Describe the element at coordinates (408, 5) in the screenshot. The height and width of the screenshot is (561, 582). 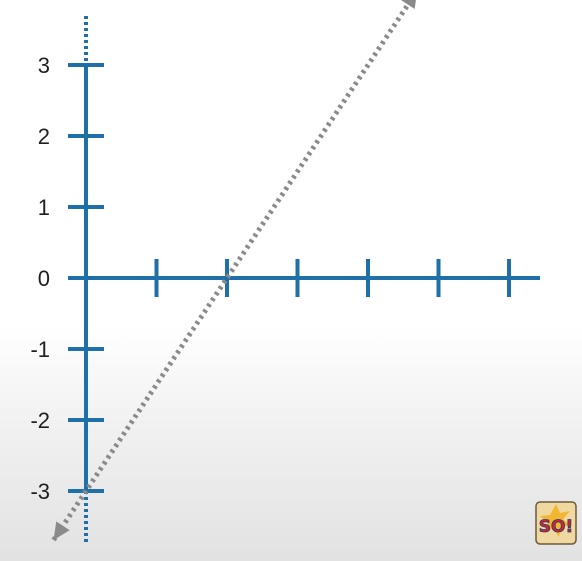
I see `arrowhead-top` at that location.